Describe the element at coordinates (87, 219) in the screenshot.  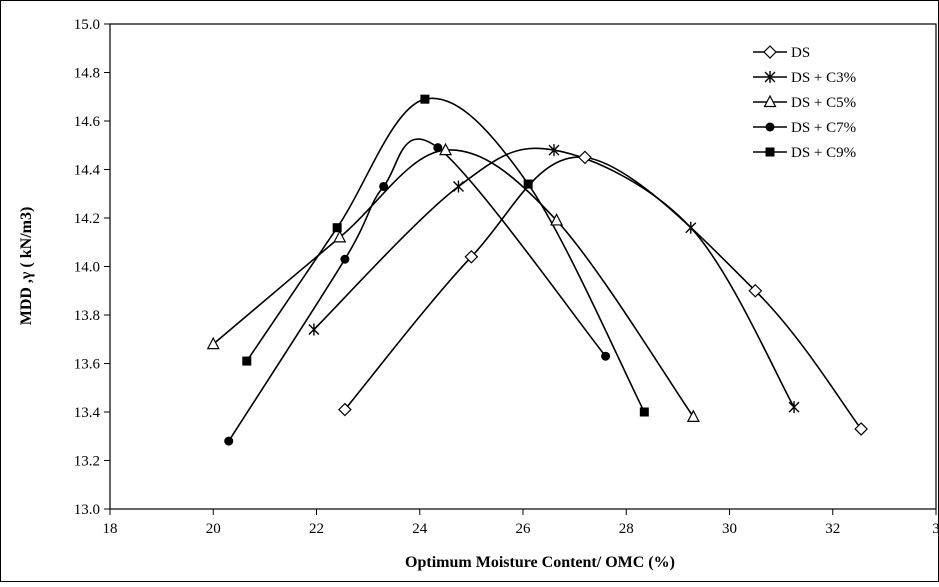
I see `y-tick-label: 14.2` at that location.